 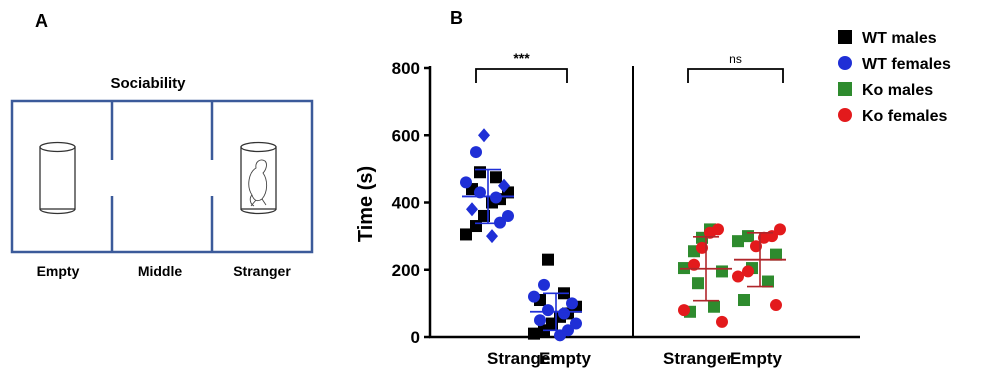 I want to click on three-chamber-apparatus, so click(x=162, y=176).